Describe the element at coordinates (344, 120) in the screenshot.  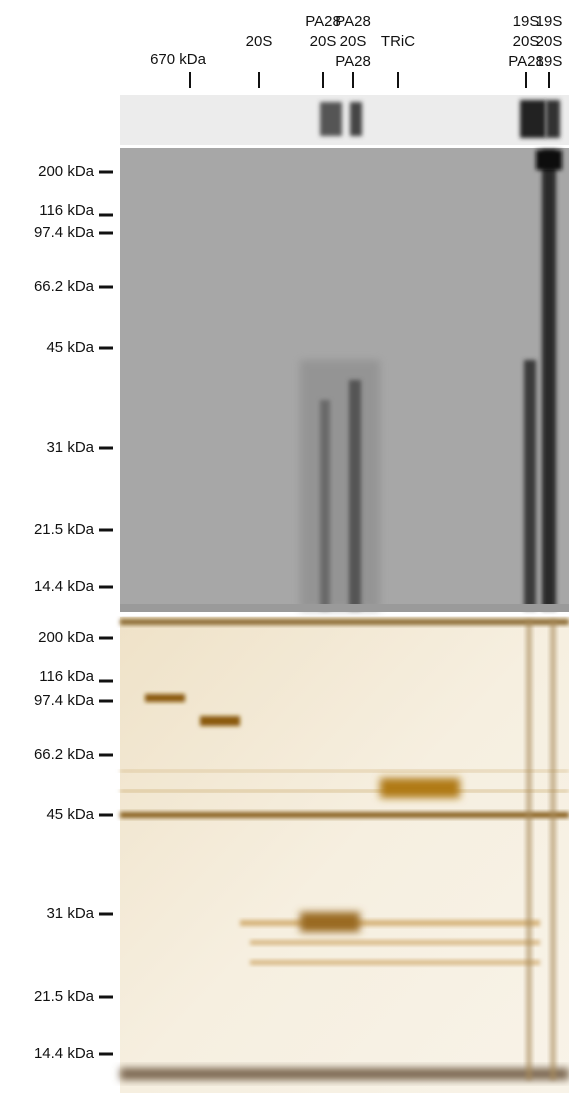
I see `native-gel-strip` at that location.